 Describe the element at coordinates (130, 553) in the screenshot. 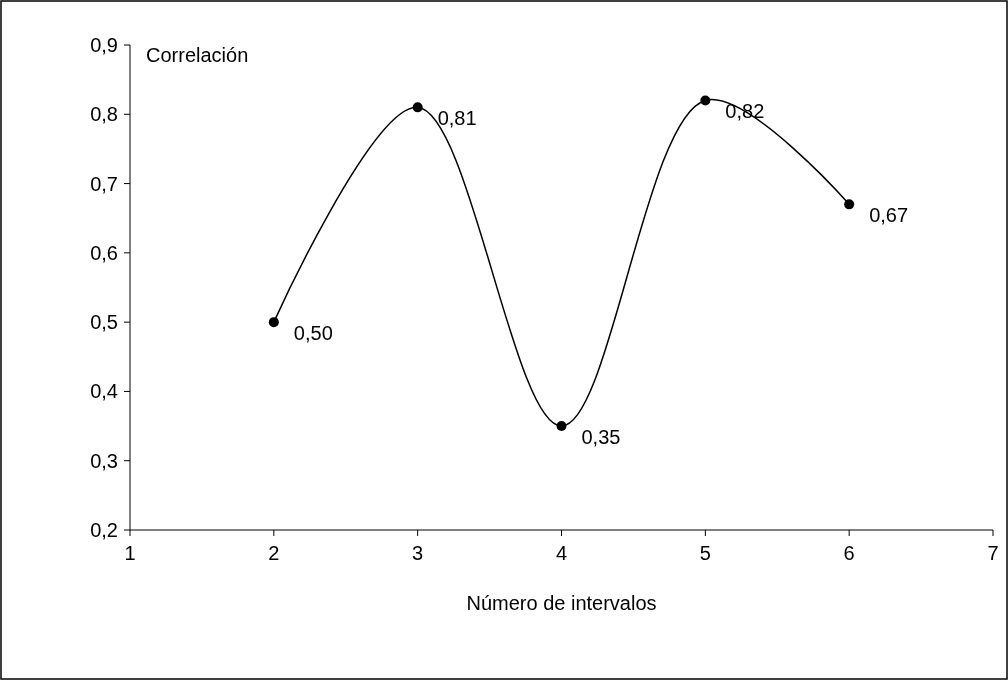

I see `x-tick-label: 1` at that location.